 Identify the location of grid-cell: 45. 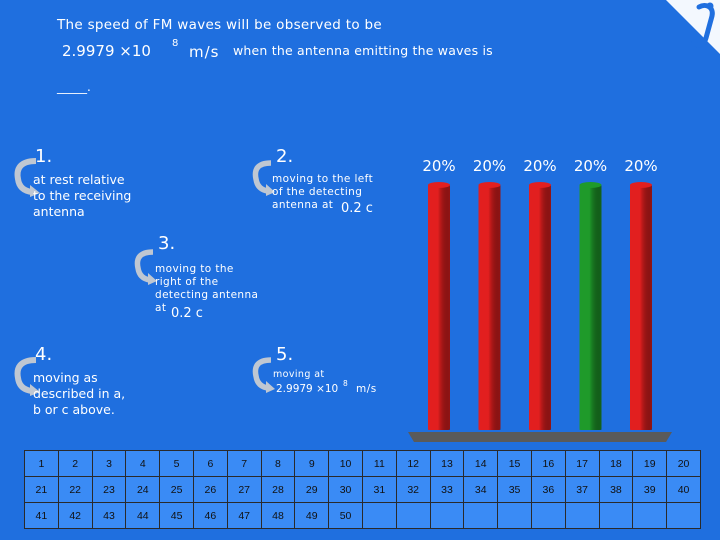
(176, 515).